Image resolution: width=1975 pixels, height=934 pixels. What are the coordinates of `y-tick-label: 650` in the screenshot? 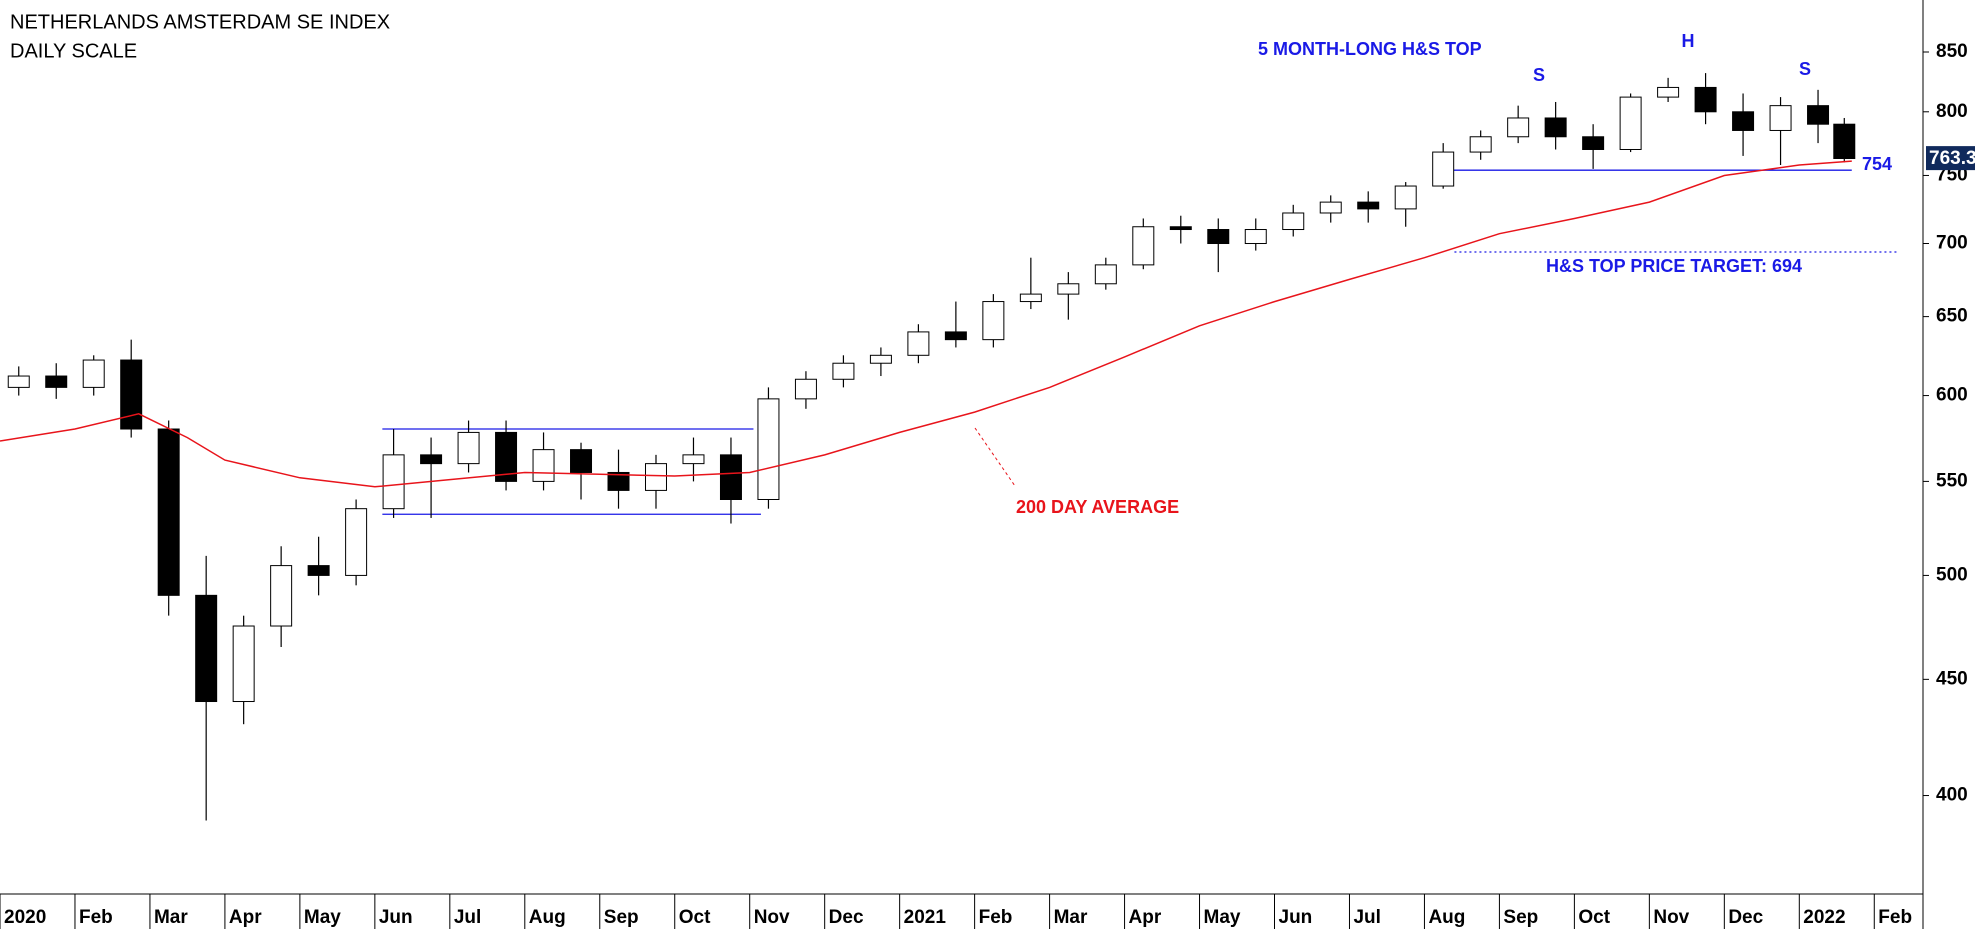 It's located at (1952, 316).